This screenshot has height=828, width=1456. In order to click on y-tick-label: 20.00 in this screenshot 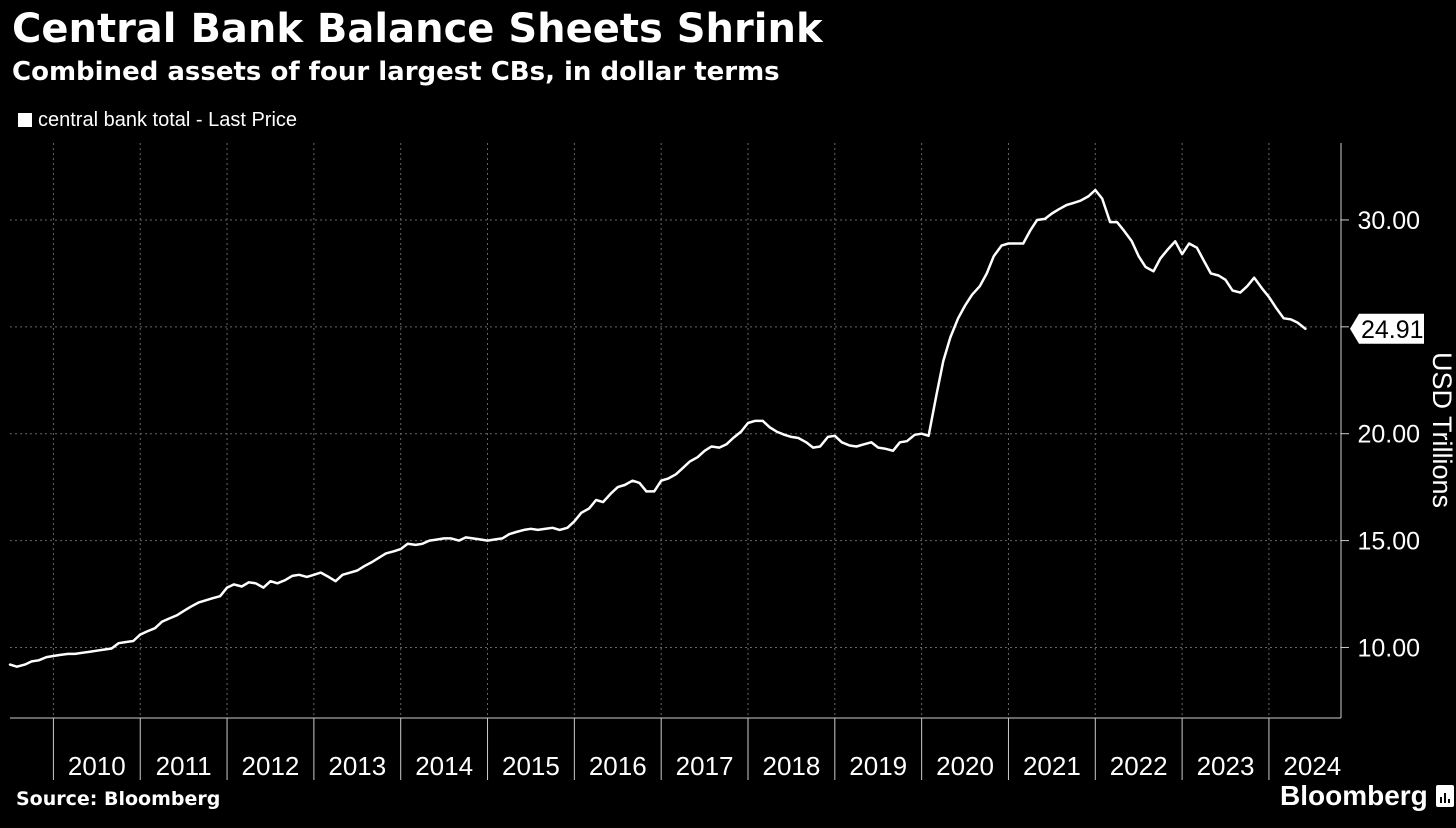, I will do `click(1388, 435)`.